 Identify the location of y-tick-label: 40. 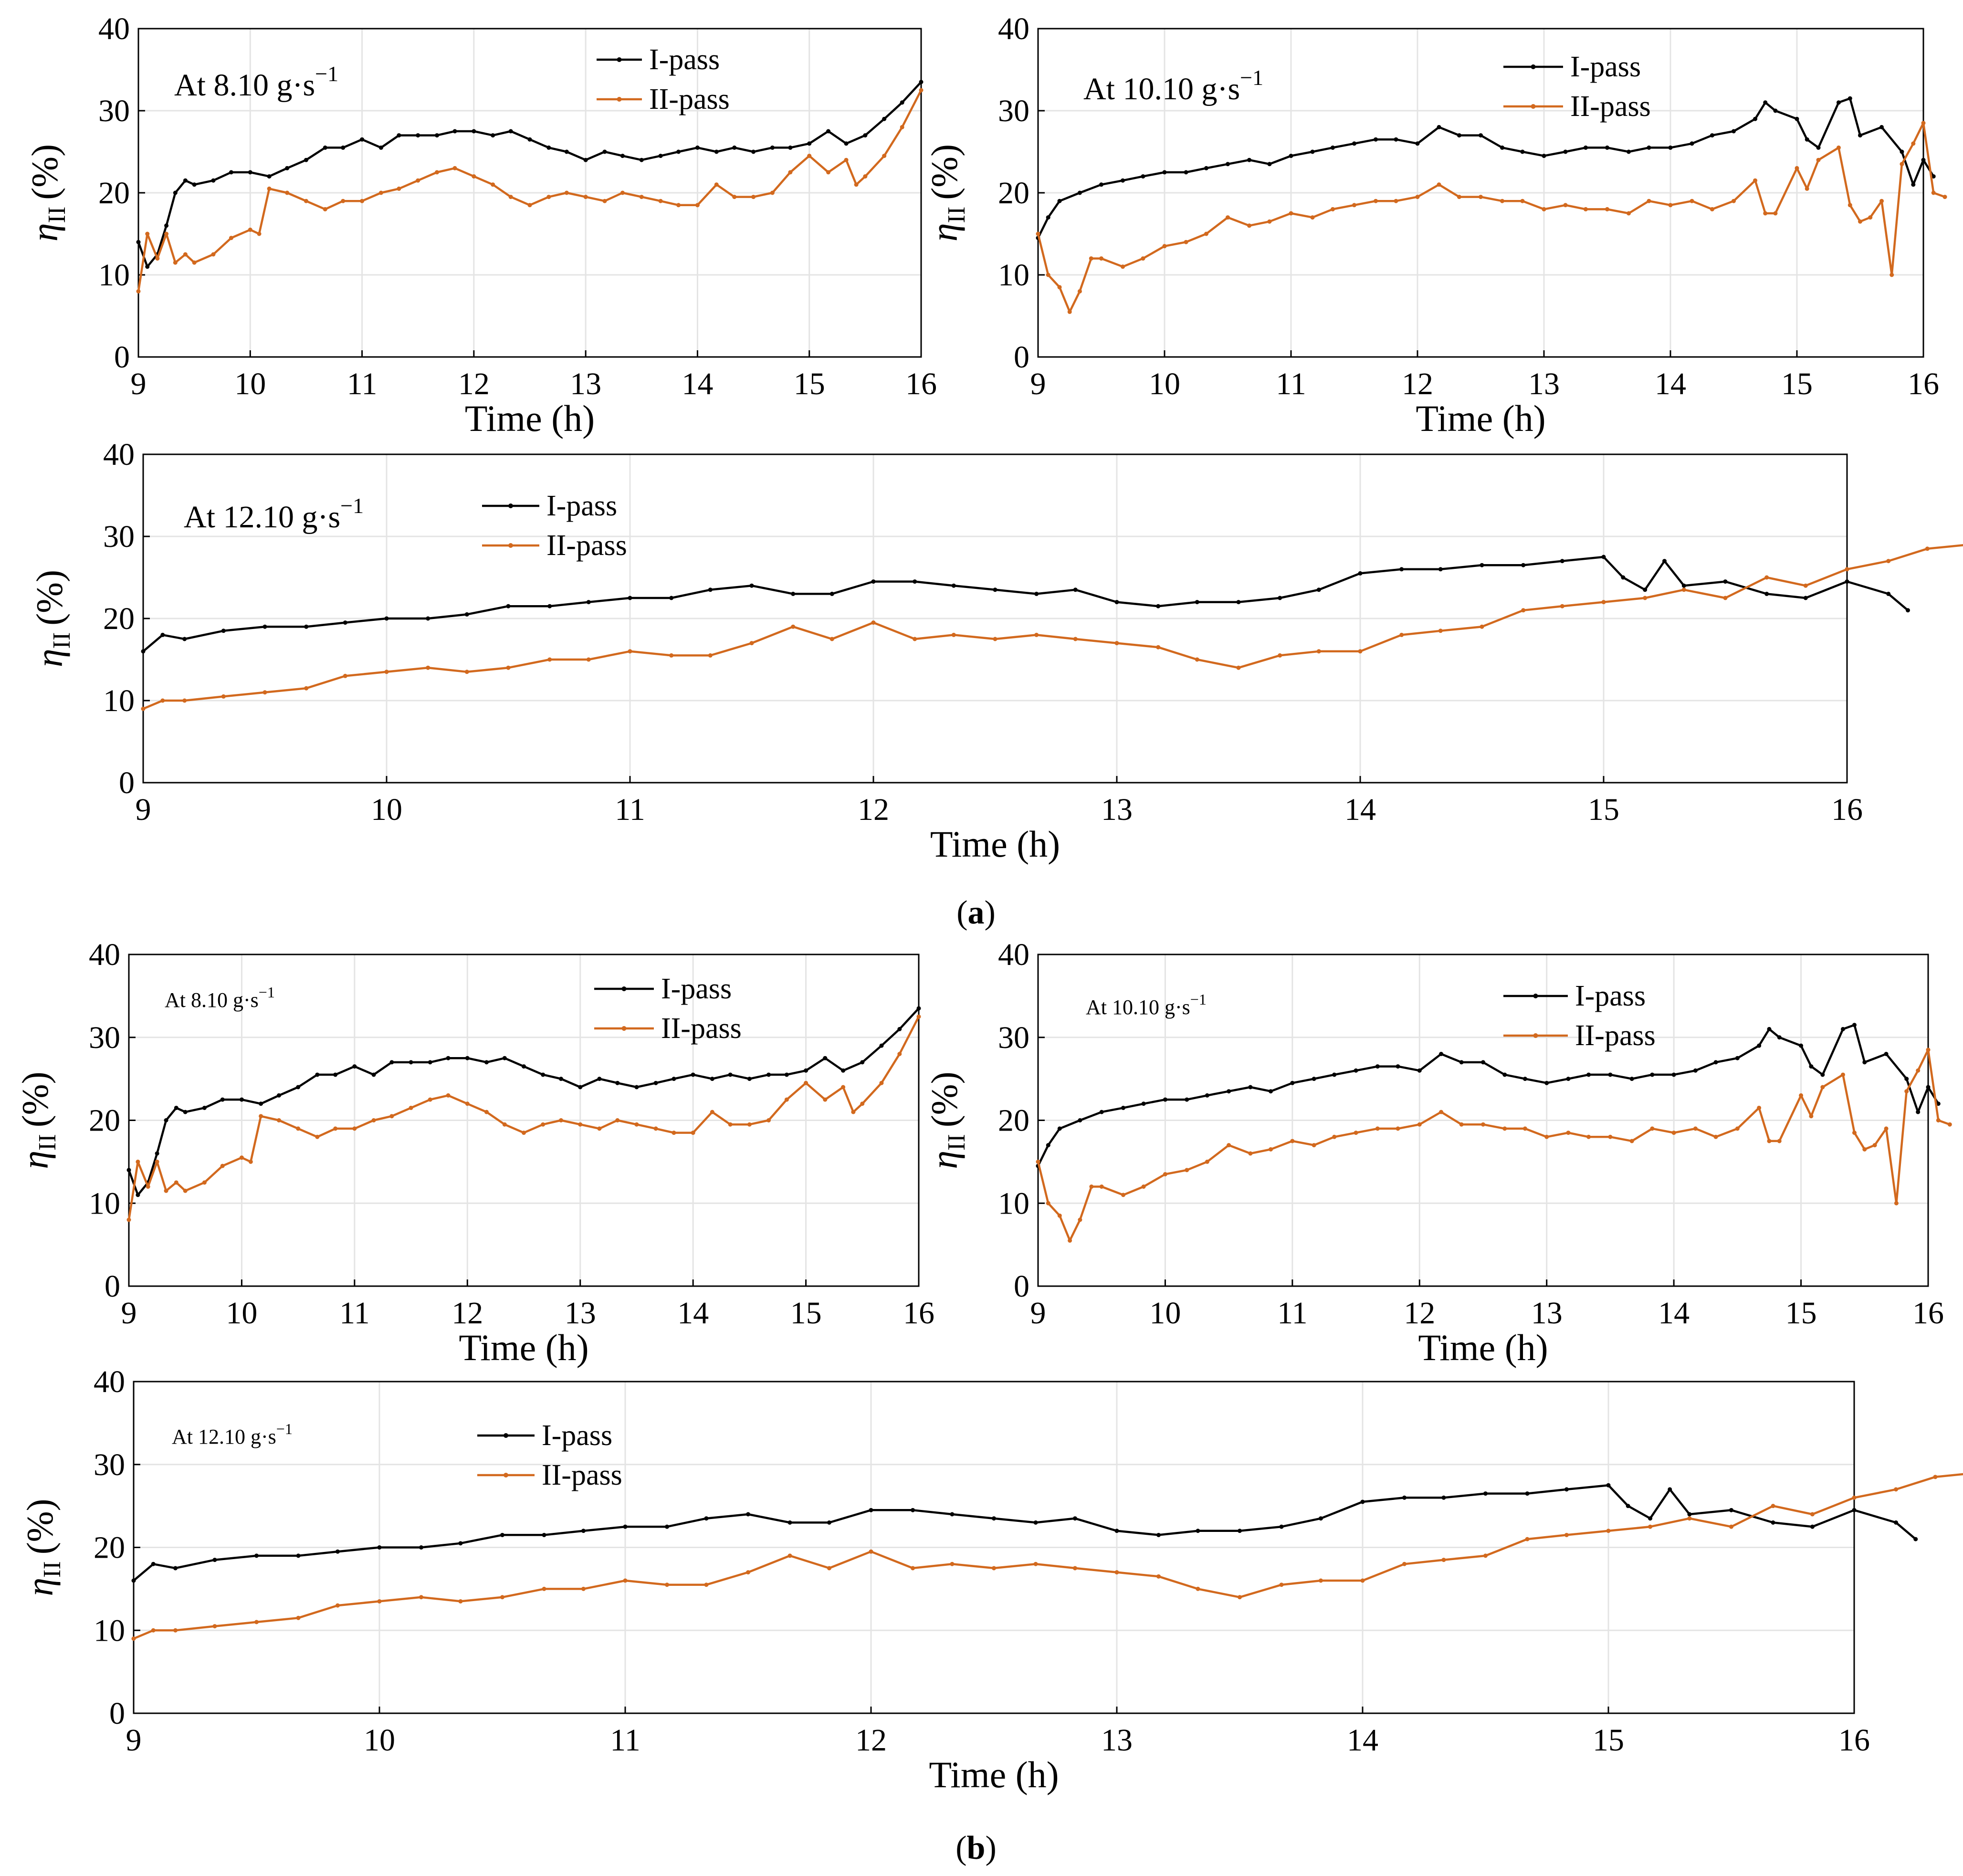
(104, 955).